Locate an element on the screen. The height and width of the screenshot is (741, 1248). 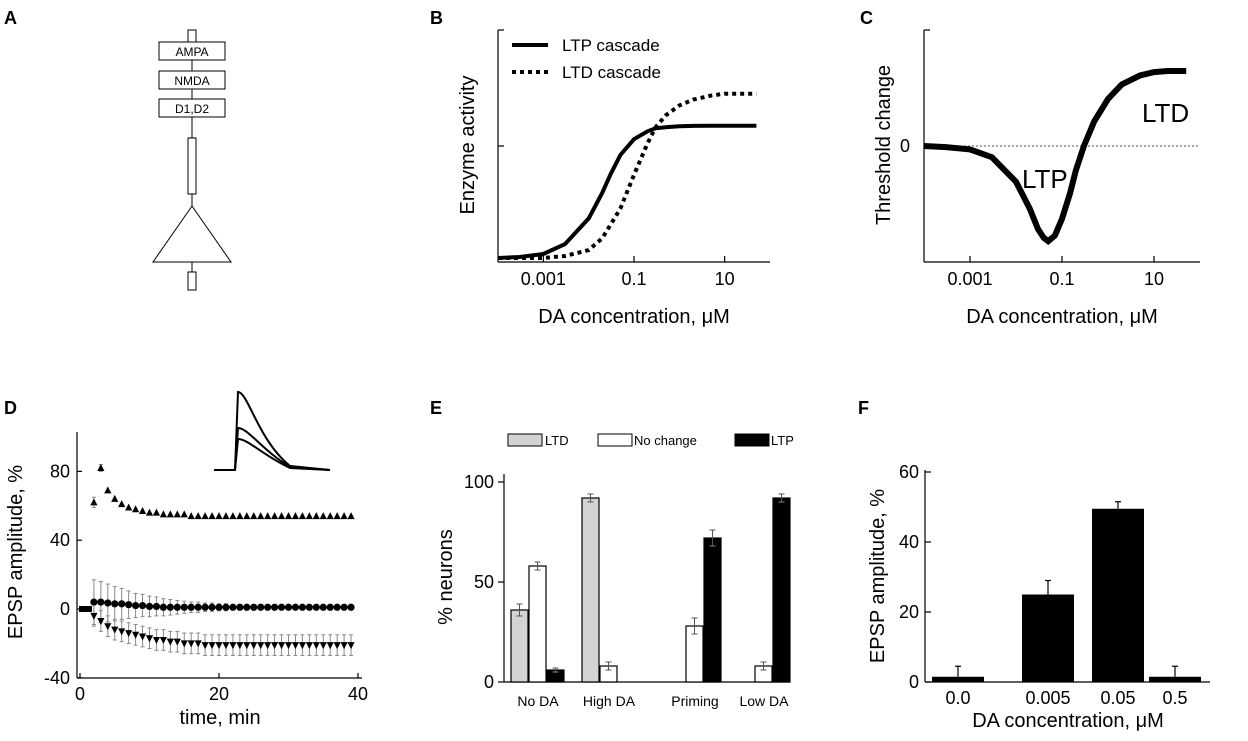
panel-c-xtick-label: 0.1 is located at coordinates (1061, 279).